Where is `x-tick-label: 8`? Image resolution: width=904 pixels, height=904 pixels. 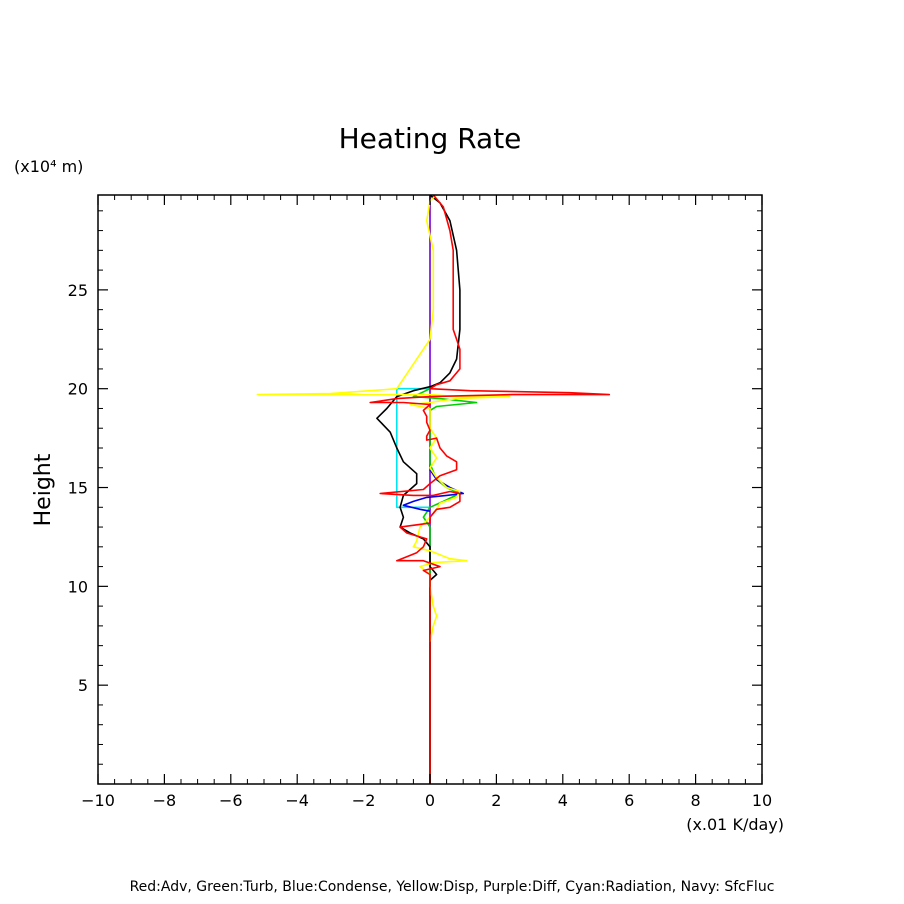
x-tick-label: 8 is located at coordinates (696, 800).